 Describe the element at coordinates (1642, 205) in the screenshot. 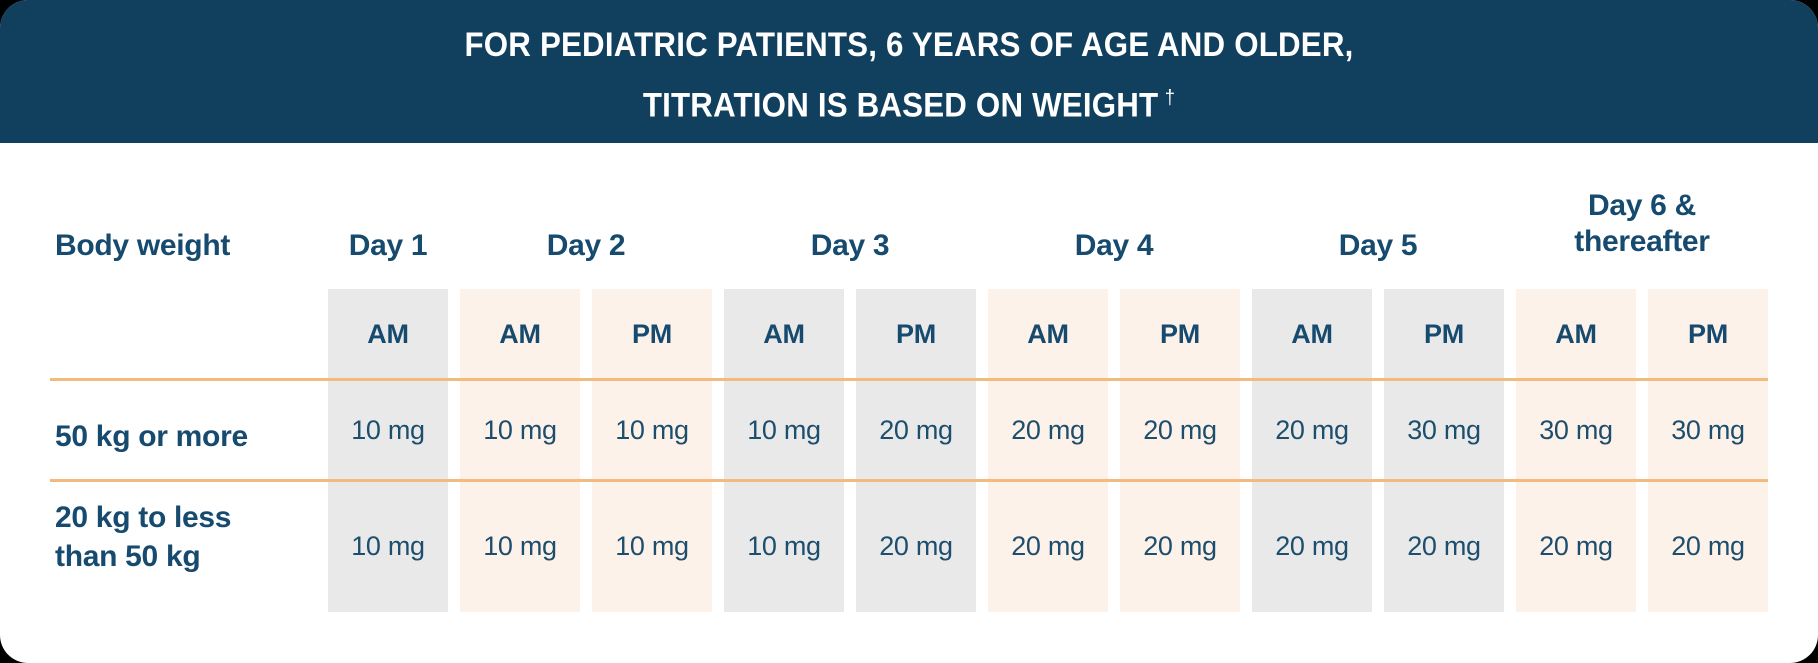

I see `day6-header-line1: Day 6 &` at that location.